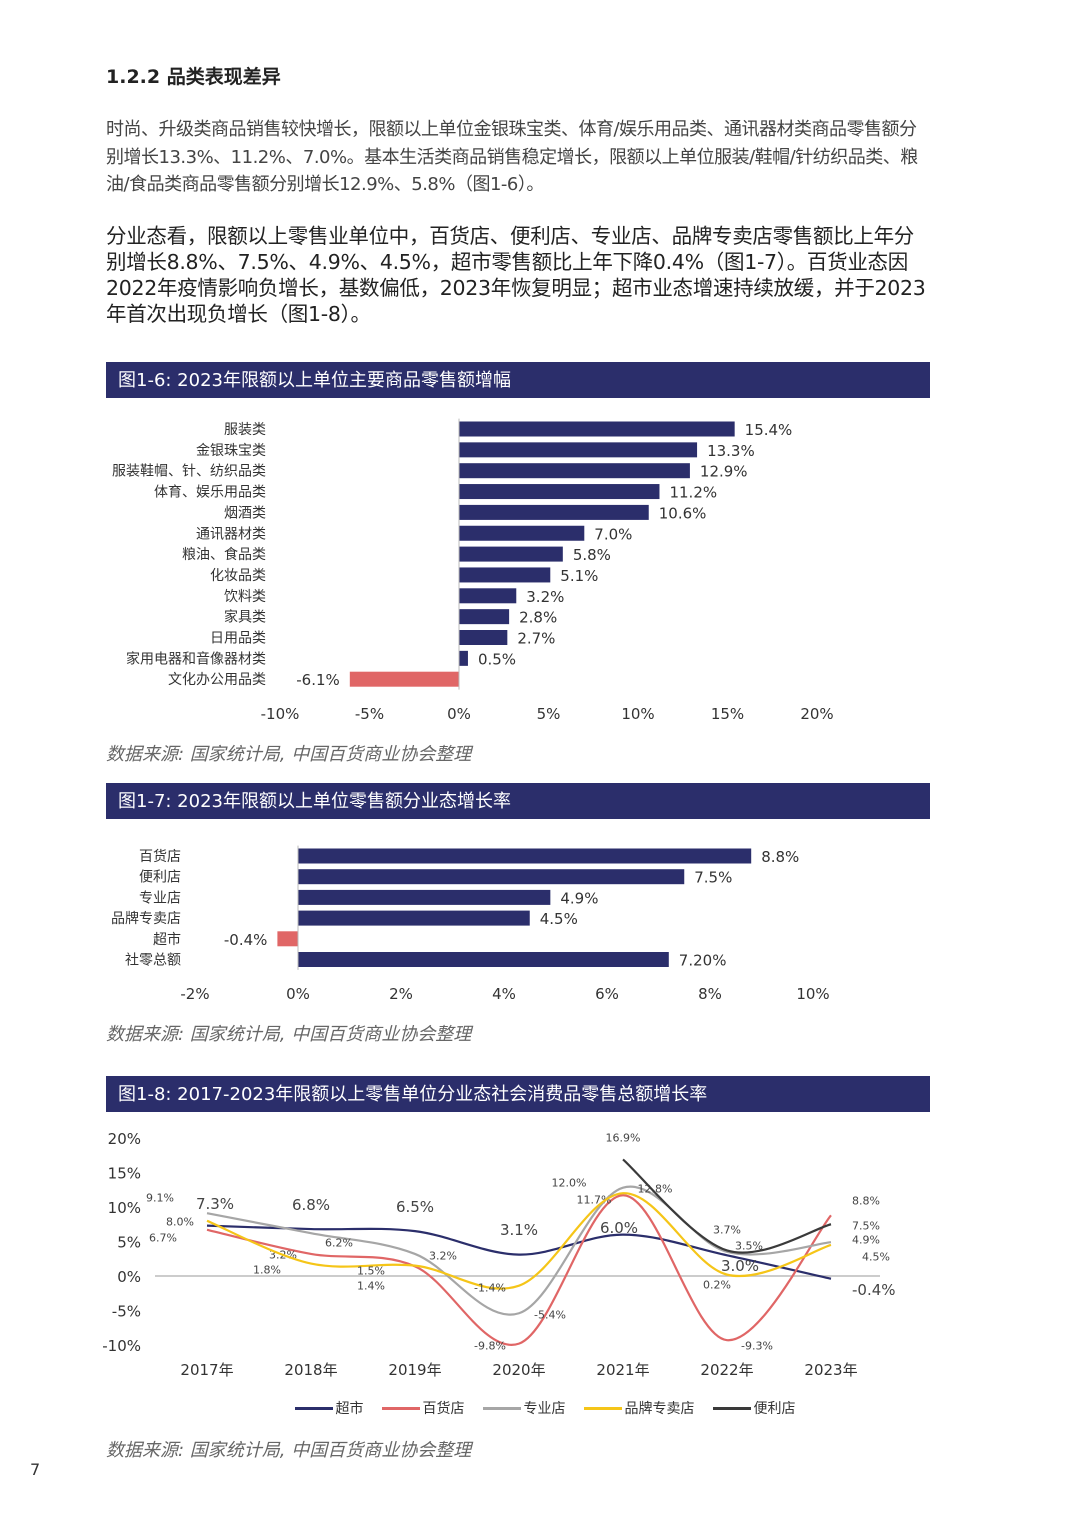  Describe the element at coordinates (613, 534) in the screenshot. I see `fig6-data-label: 7.0%` at that location.